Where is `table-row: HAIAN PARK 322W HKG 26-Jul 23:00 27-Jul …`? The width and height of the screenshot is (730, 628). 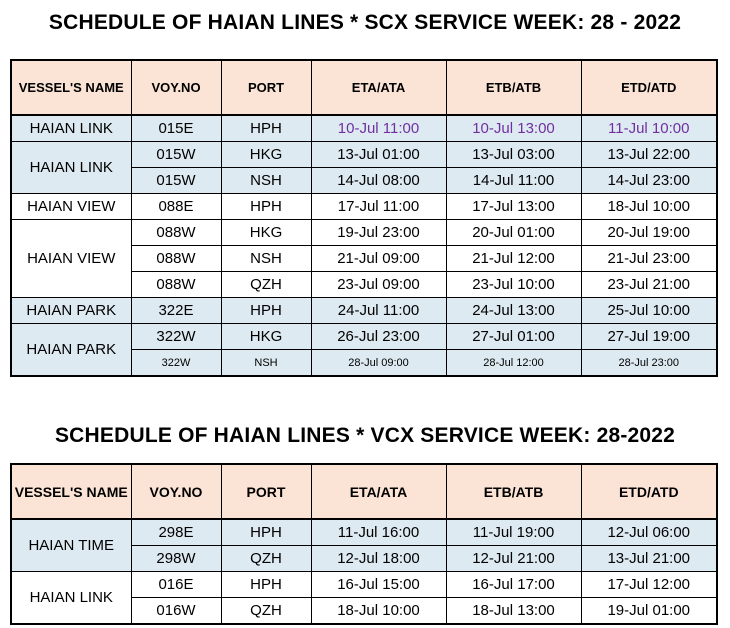
table-row: HAIAN PARK 322W HKG 26-Jul 23:00 27-Jul … is located at coordinates (364, 350).